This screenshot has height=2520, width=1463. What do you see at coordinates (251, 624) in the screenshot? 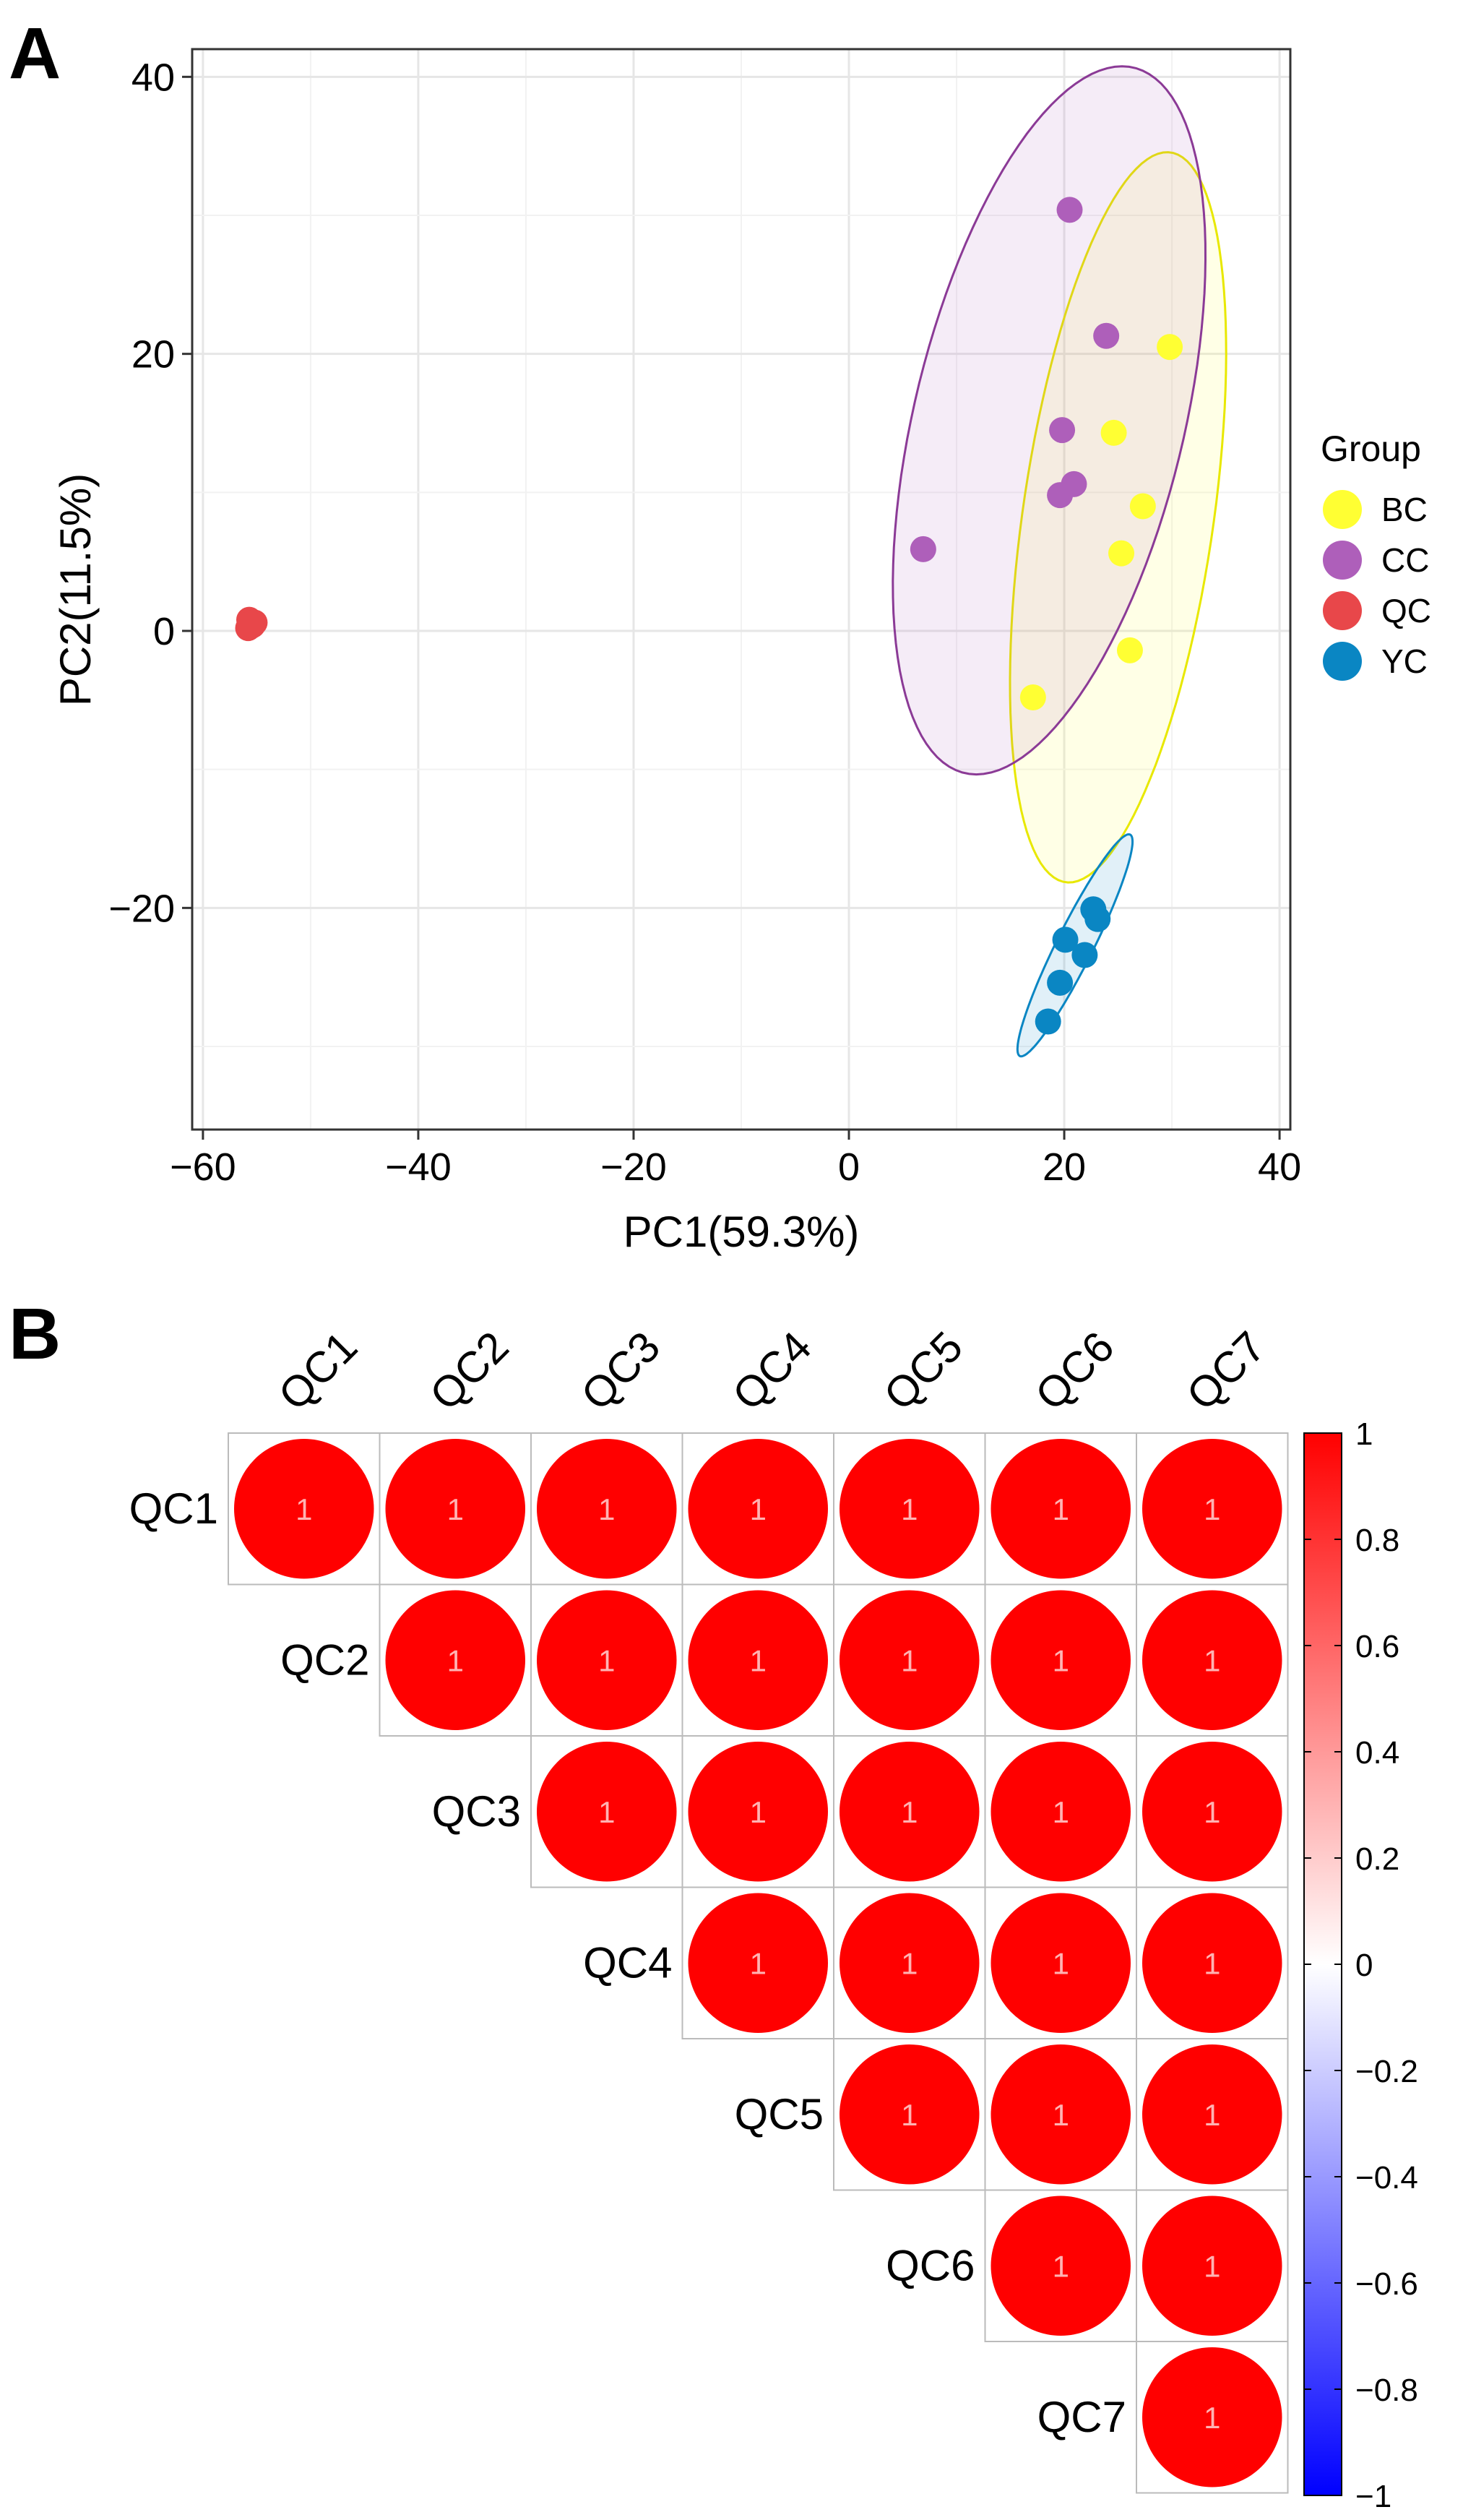
I see `point-QC` at bounding box center [251, 624].